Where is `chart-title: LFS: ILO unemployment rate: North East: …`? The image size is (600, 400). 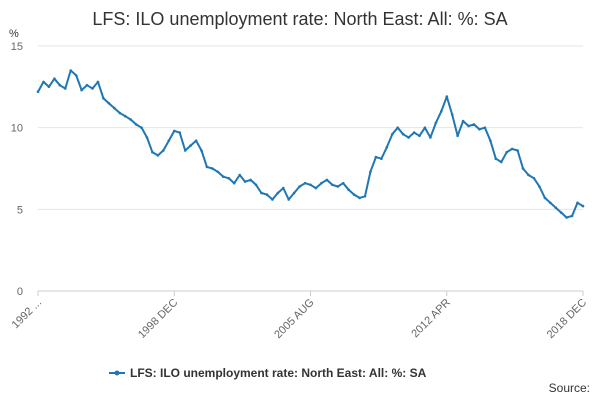 chart-title: LFS: ILO unemployment rate: North East: … is located at coordinates (299, 19).